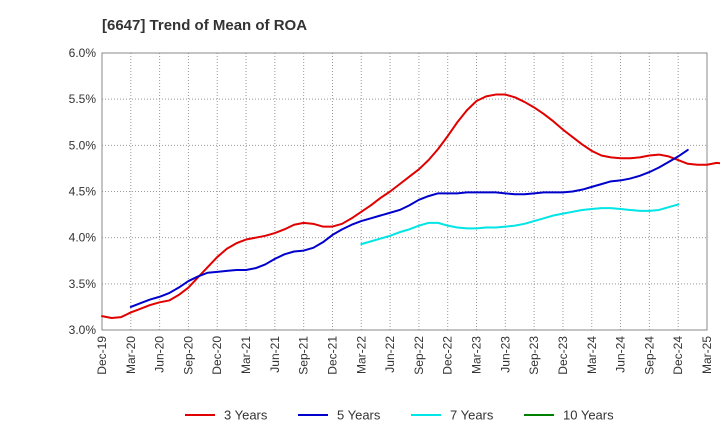 The image size is (720, 440). I want to click on x-tick-label: Mar-24, so click(592, 355).